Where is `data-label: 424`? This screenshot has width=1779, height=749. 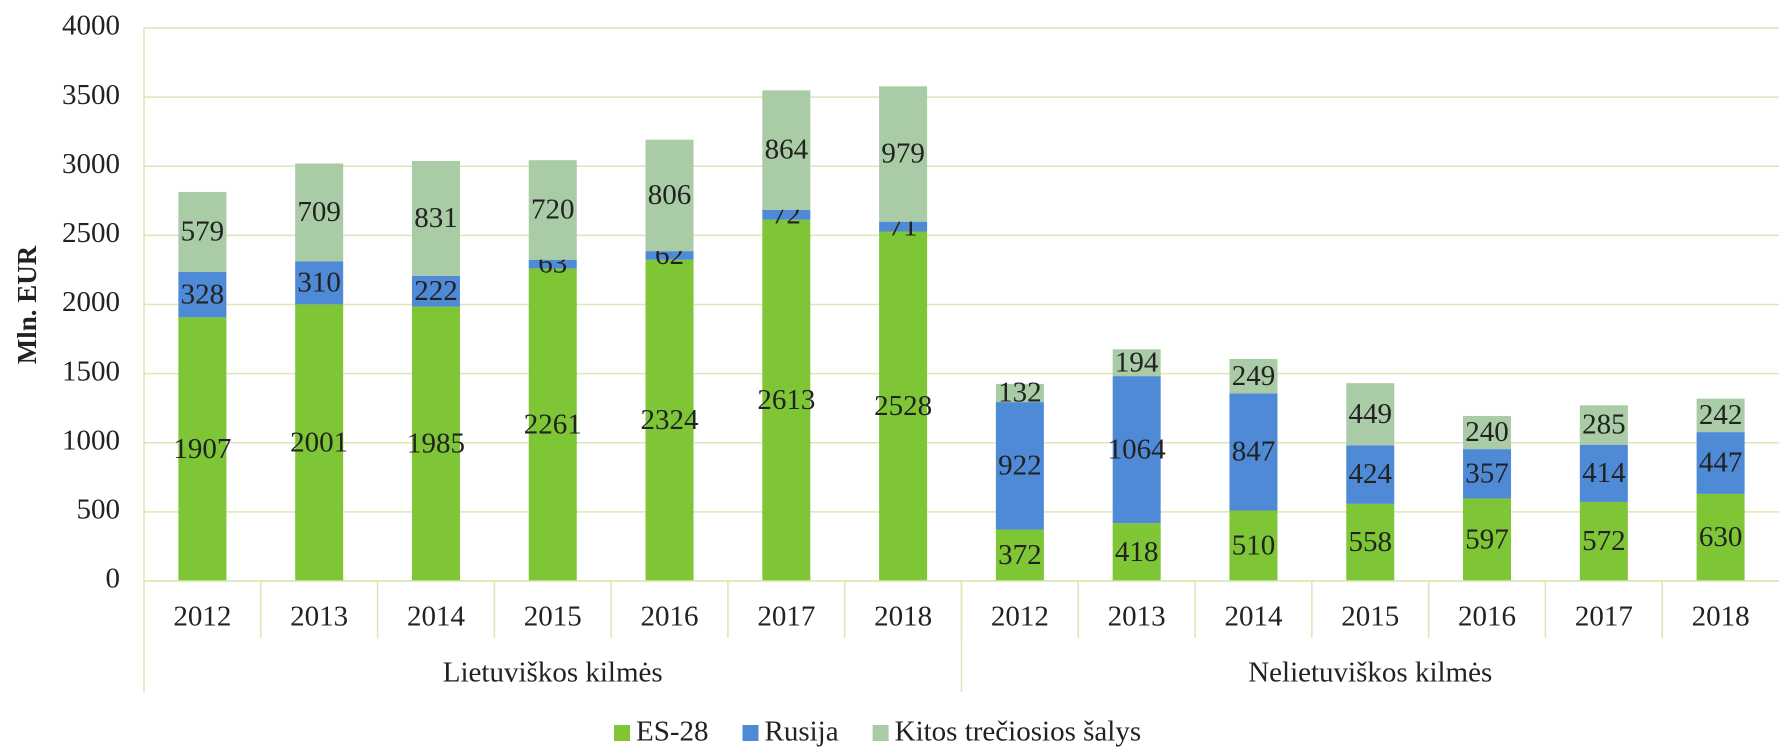 data-label: 424 is located at coordinates (1371, 474).